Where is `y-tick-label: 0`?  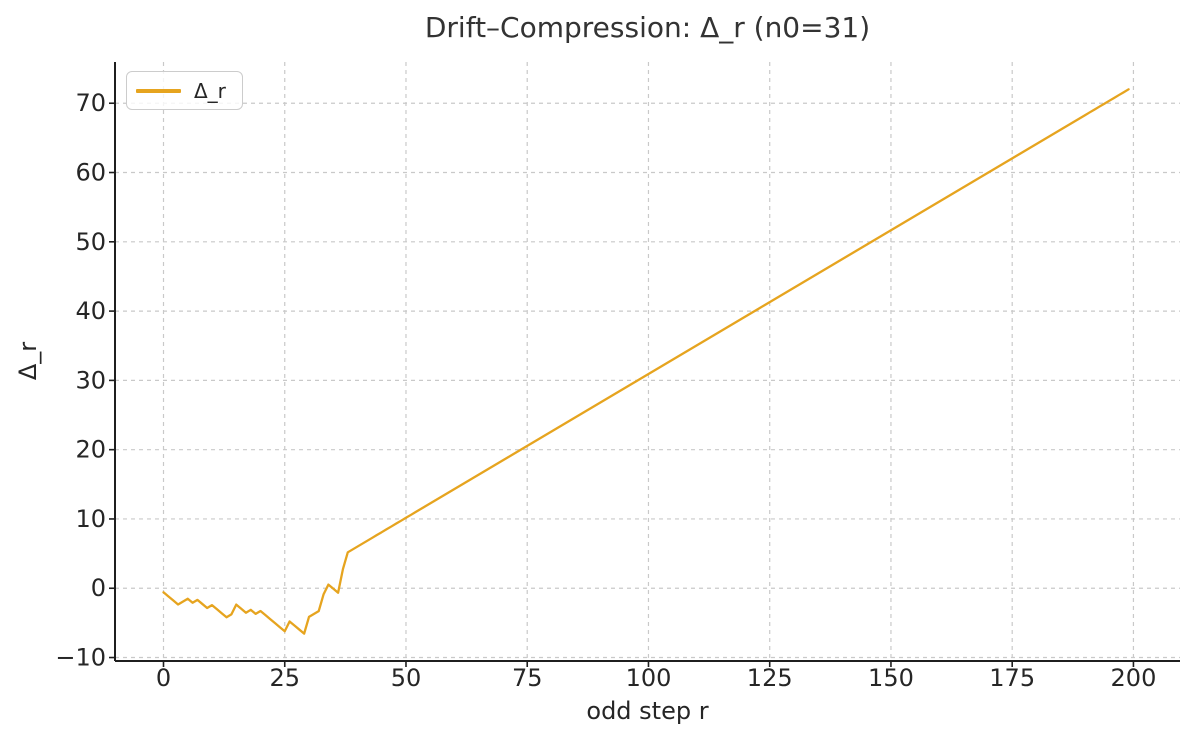
y-tick-label: 0 is located at coordinates (98, 588).